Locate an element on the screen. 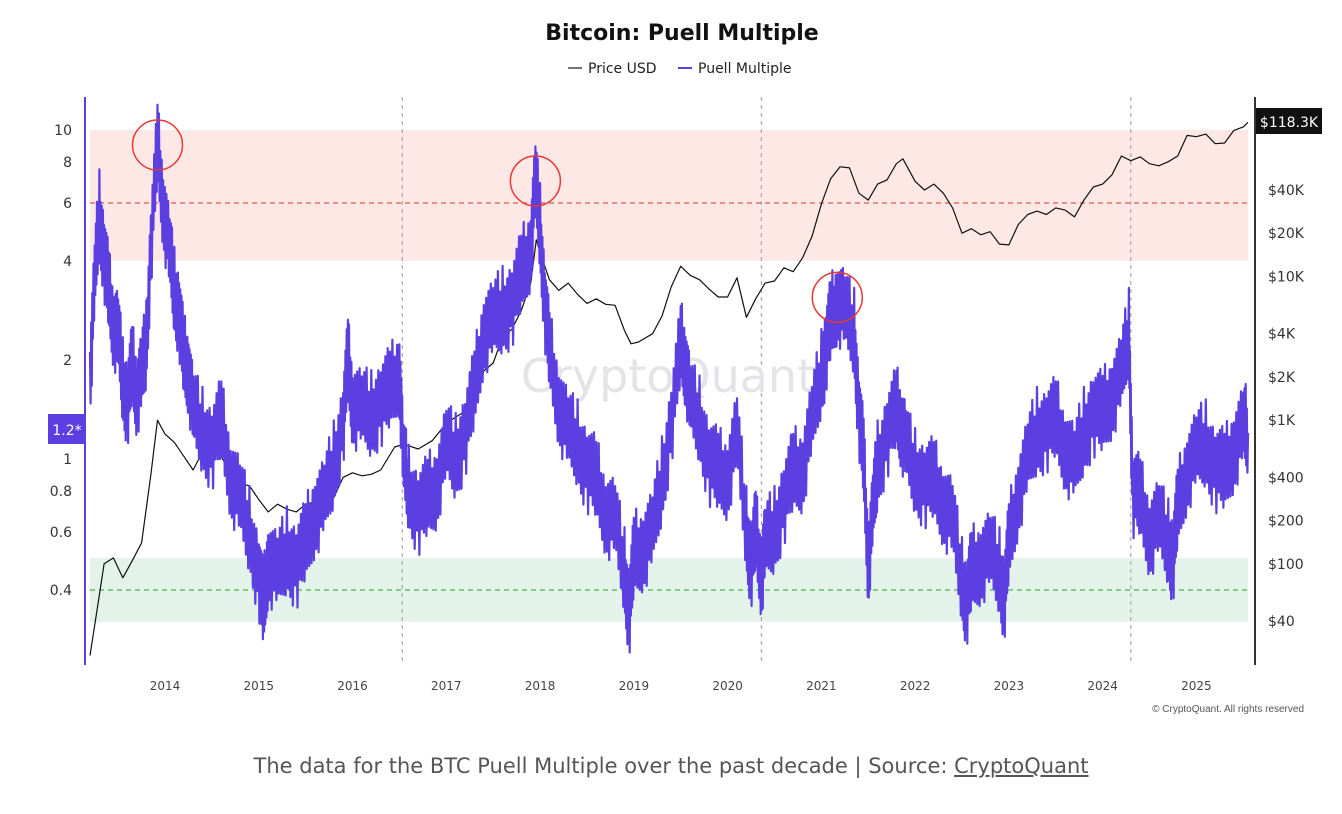  x-tick-label-5: 2019 is located at coordinates (634, 686).